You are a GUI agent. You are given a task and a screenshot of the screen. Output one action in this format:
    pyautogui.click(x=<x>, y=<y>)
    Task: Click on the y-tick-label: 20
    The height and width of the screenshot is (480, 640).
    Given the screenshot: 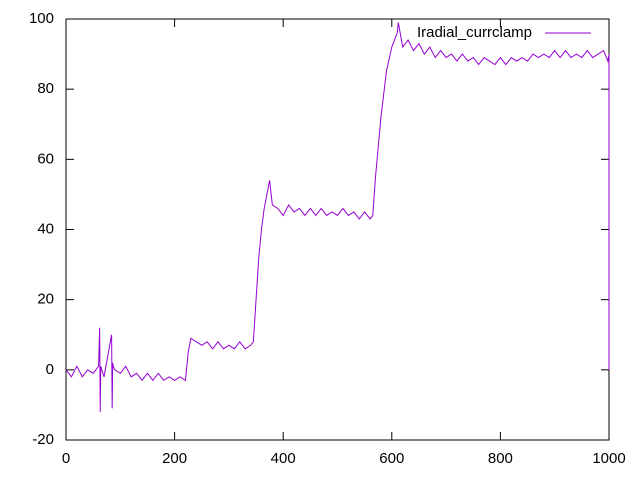 What is the action you would take?
    pyautogui.click(x=45, y=299)
    